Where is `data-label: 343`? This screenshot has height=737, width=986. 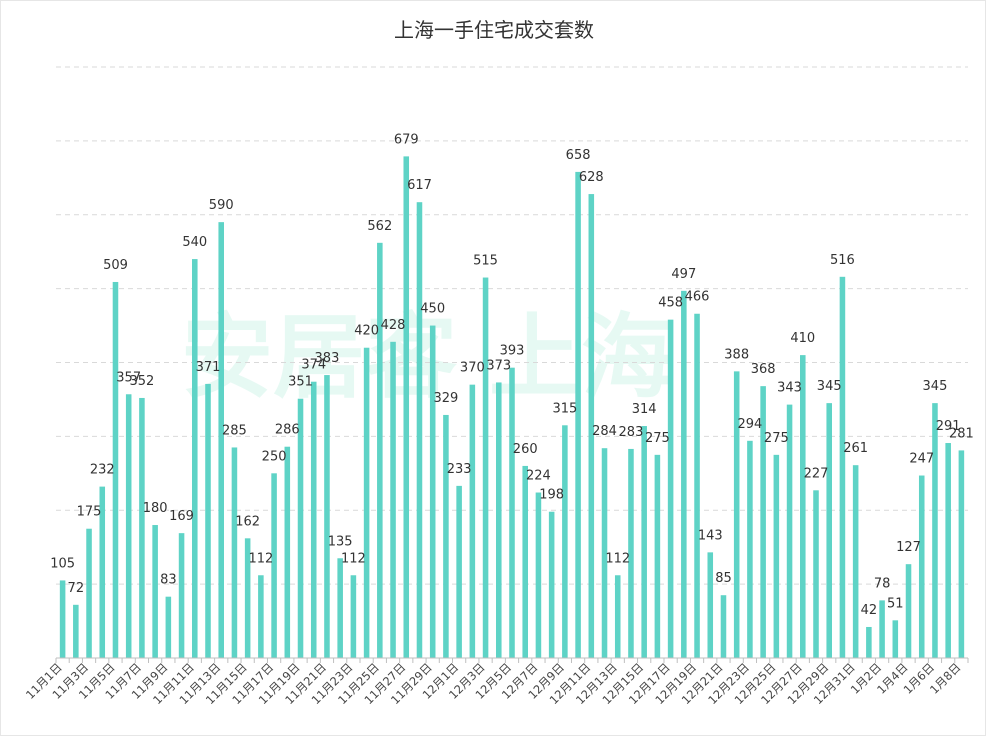 data-label: 343 is located at coordinates (789, 388).